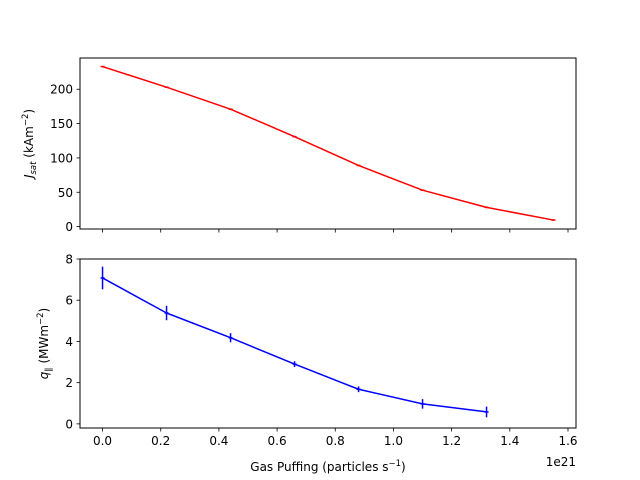 The image size is (640, 480). Describe the element at coordinates (45, 344) in the screenshot. I see `q-parallel-y-axis-label: q∥ (MWm−2)` at that location.